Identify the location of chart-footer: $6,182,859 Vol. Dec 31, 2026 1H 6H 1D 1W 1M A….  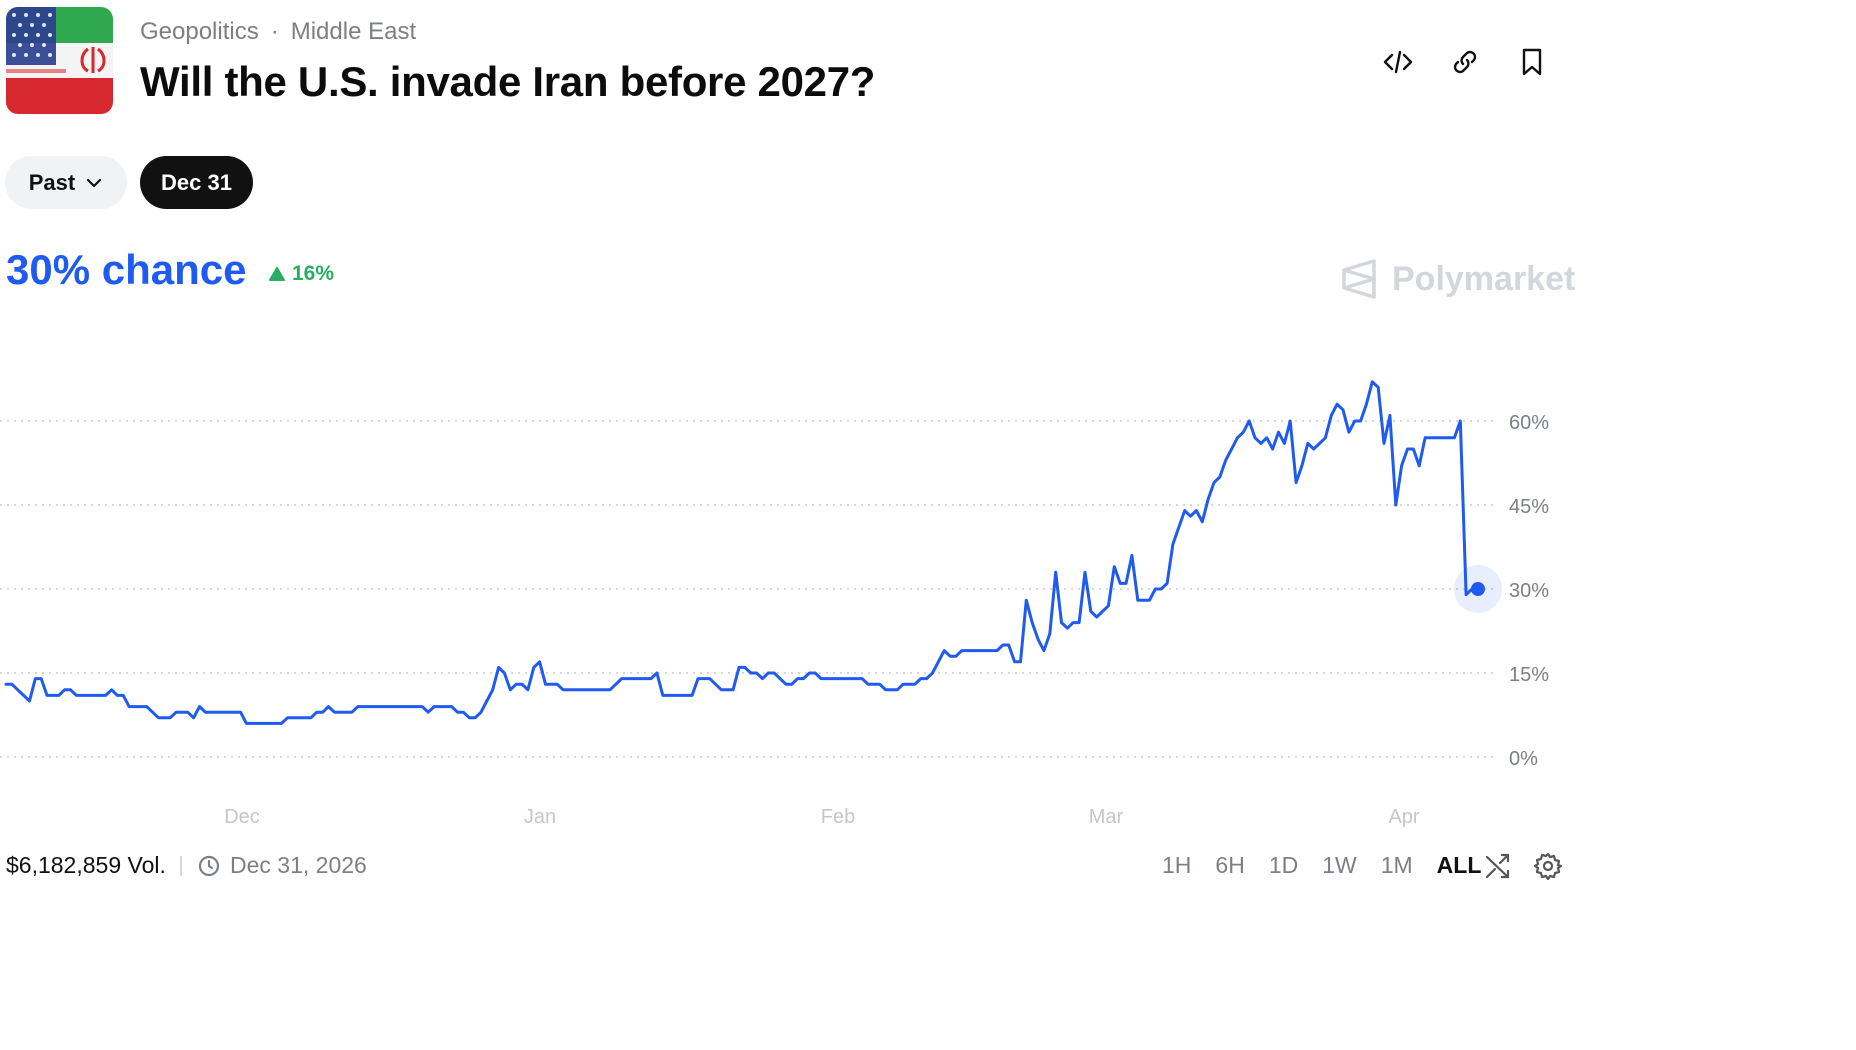
(928, 867).